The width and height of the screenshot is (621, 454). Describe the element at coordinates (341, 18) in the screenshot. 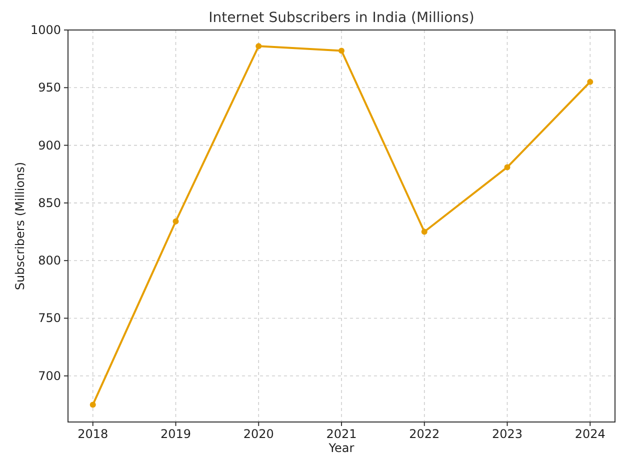

I see `chart-title: Internet Subscribers in India (Millions)` at that location.